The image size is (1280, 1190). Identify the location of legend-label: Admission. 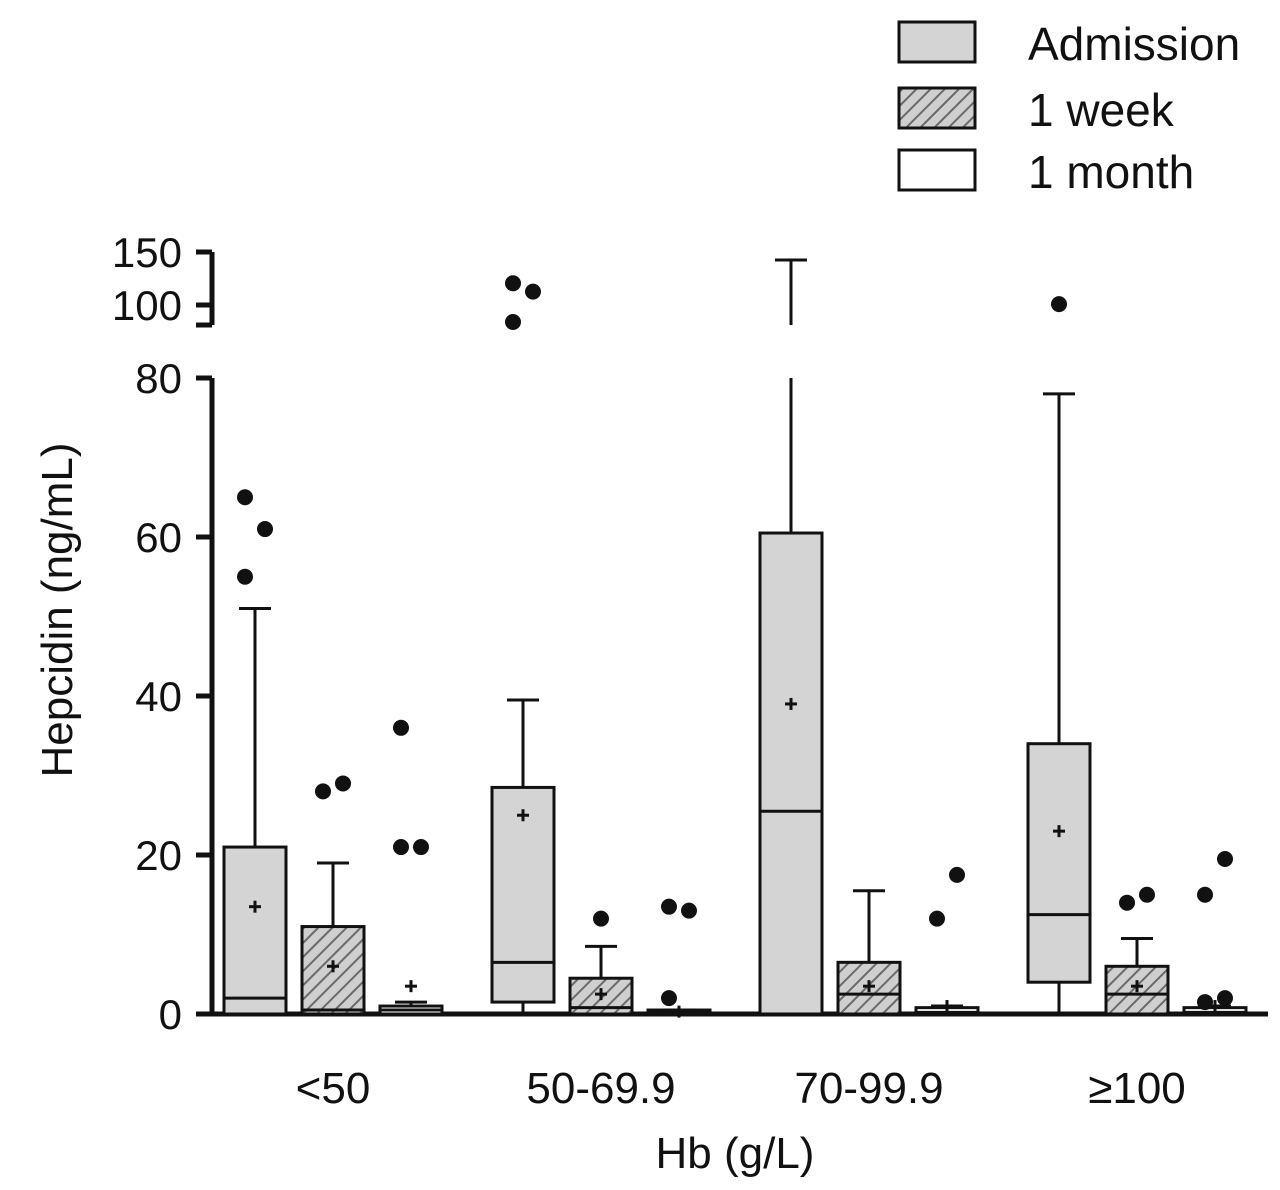
(1134, 44).